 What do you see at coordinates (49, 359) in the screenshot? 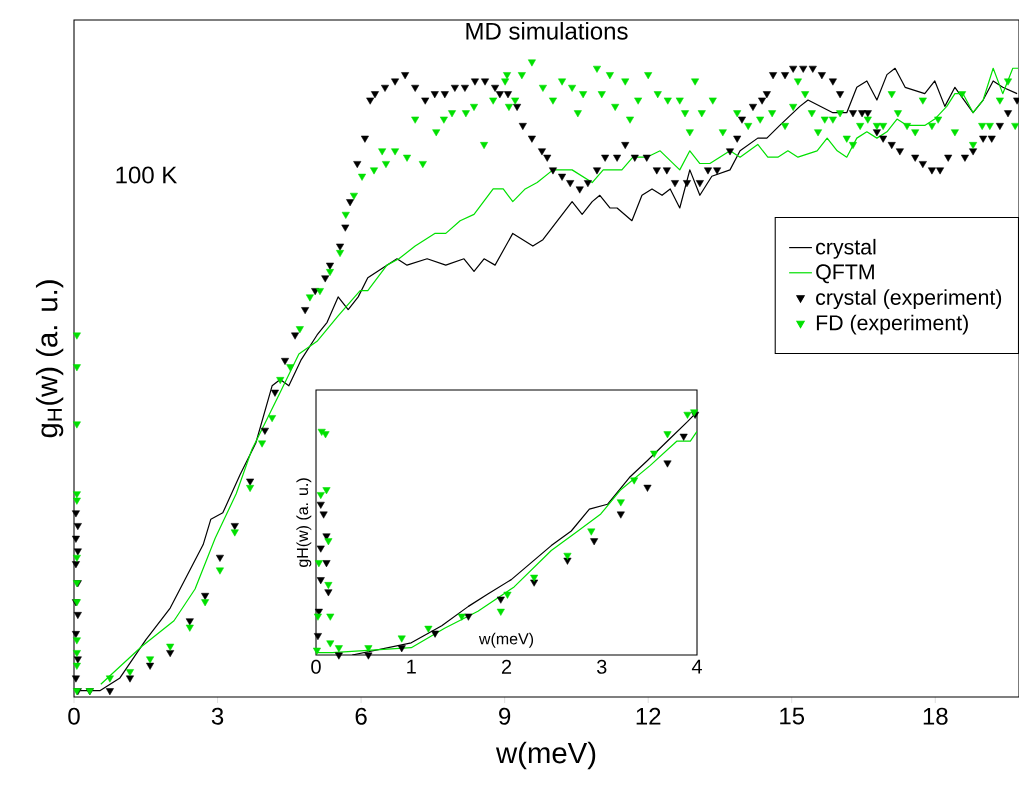
I see `y-axis-title: g$_{H}$(w) (a. u.)` at bounding box center [49, 359].